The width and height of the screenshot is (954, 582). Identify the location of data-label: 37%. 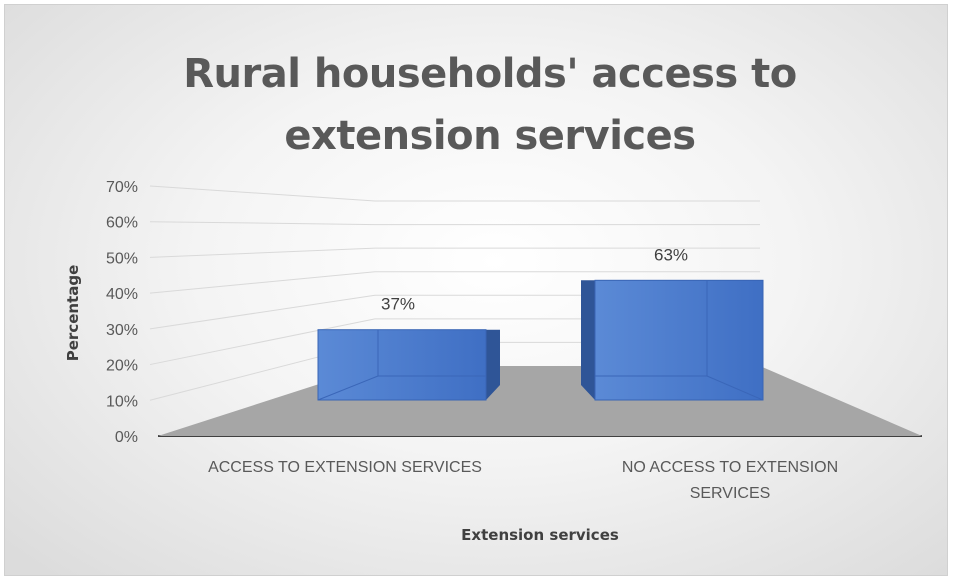
(398, 304).